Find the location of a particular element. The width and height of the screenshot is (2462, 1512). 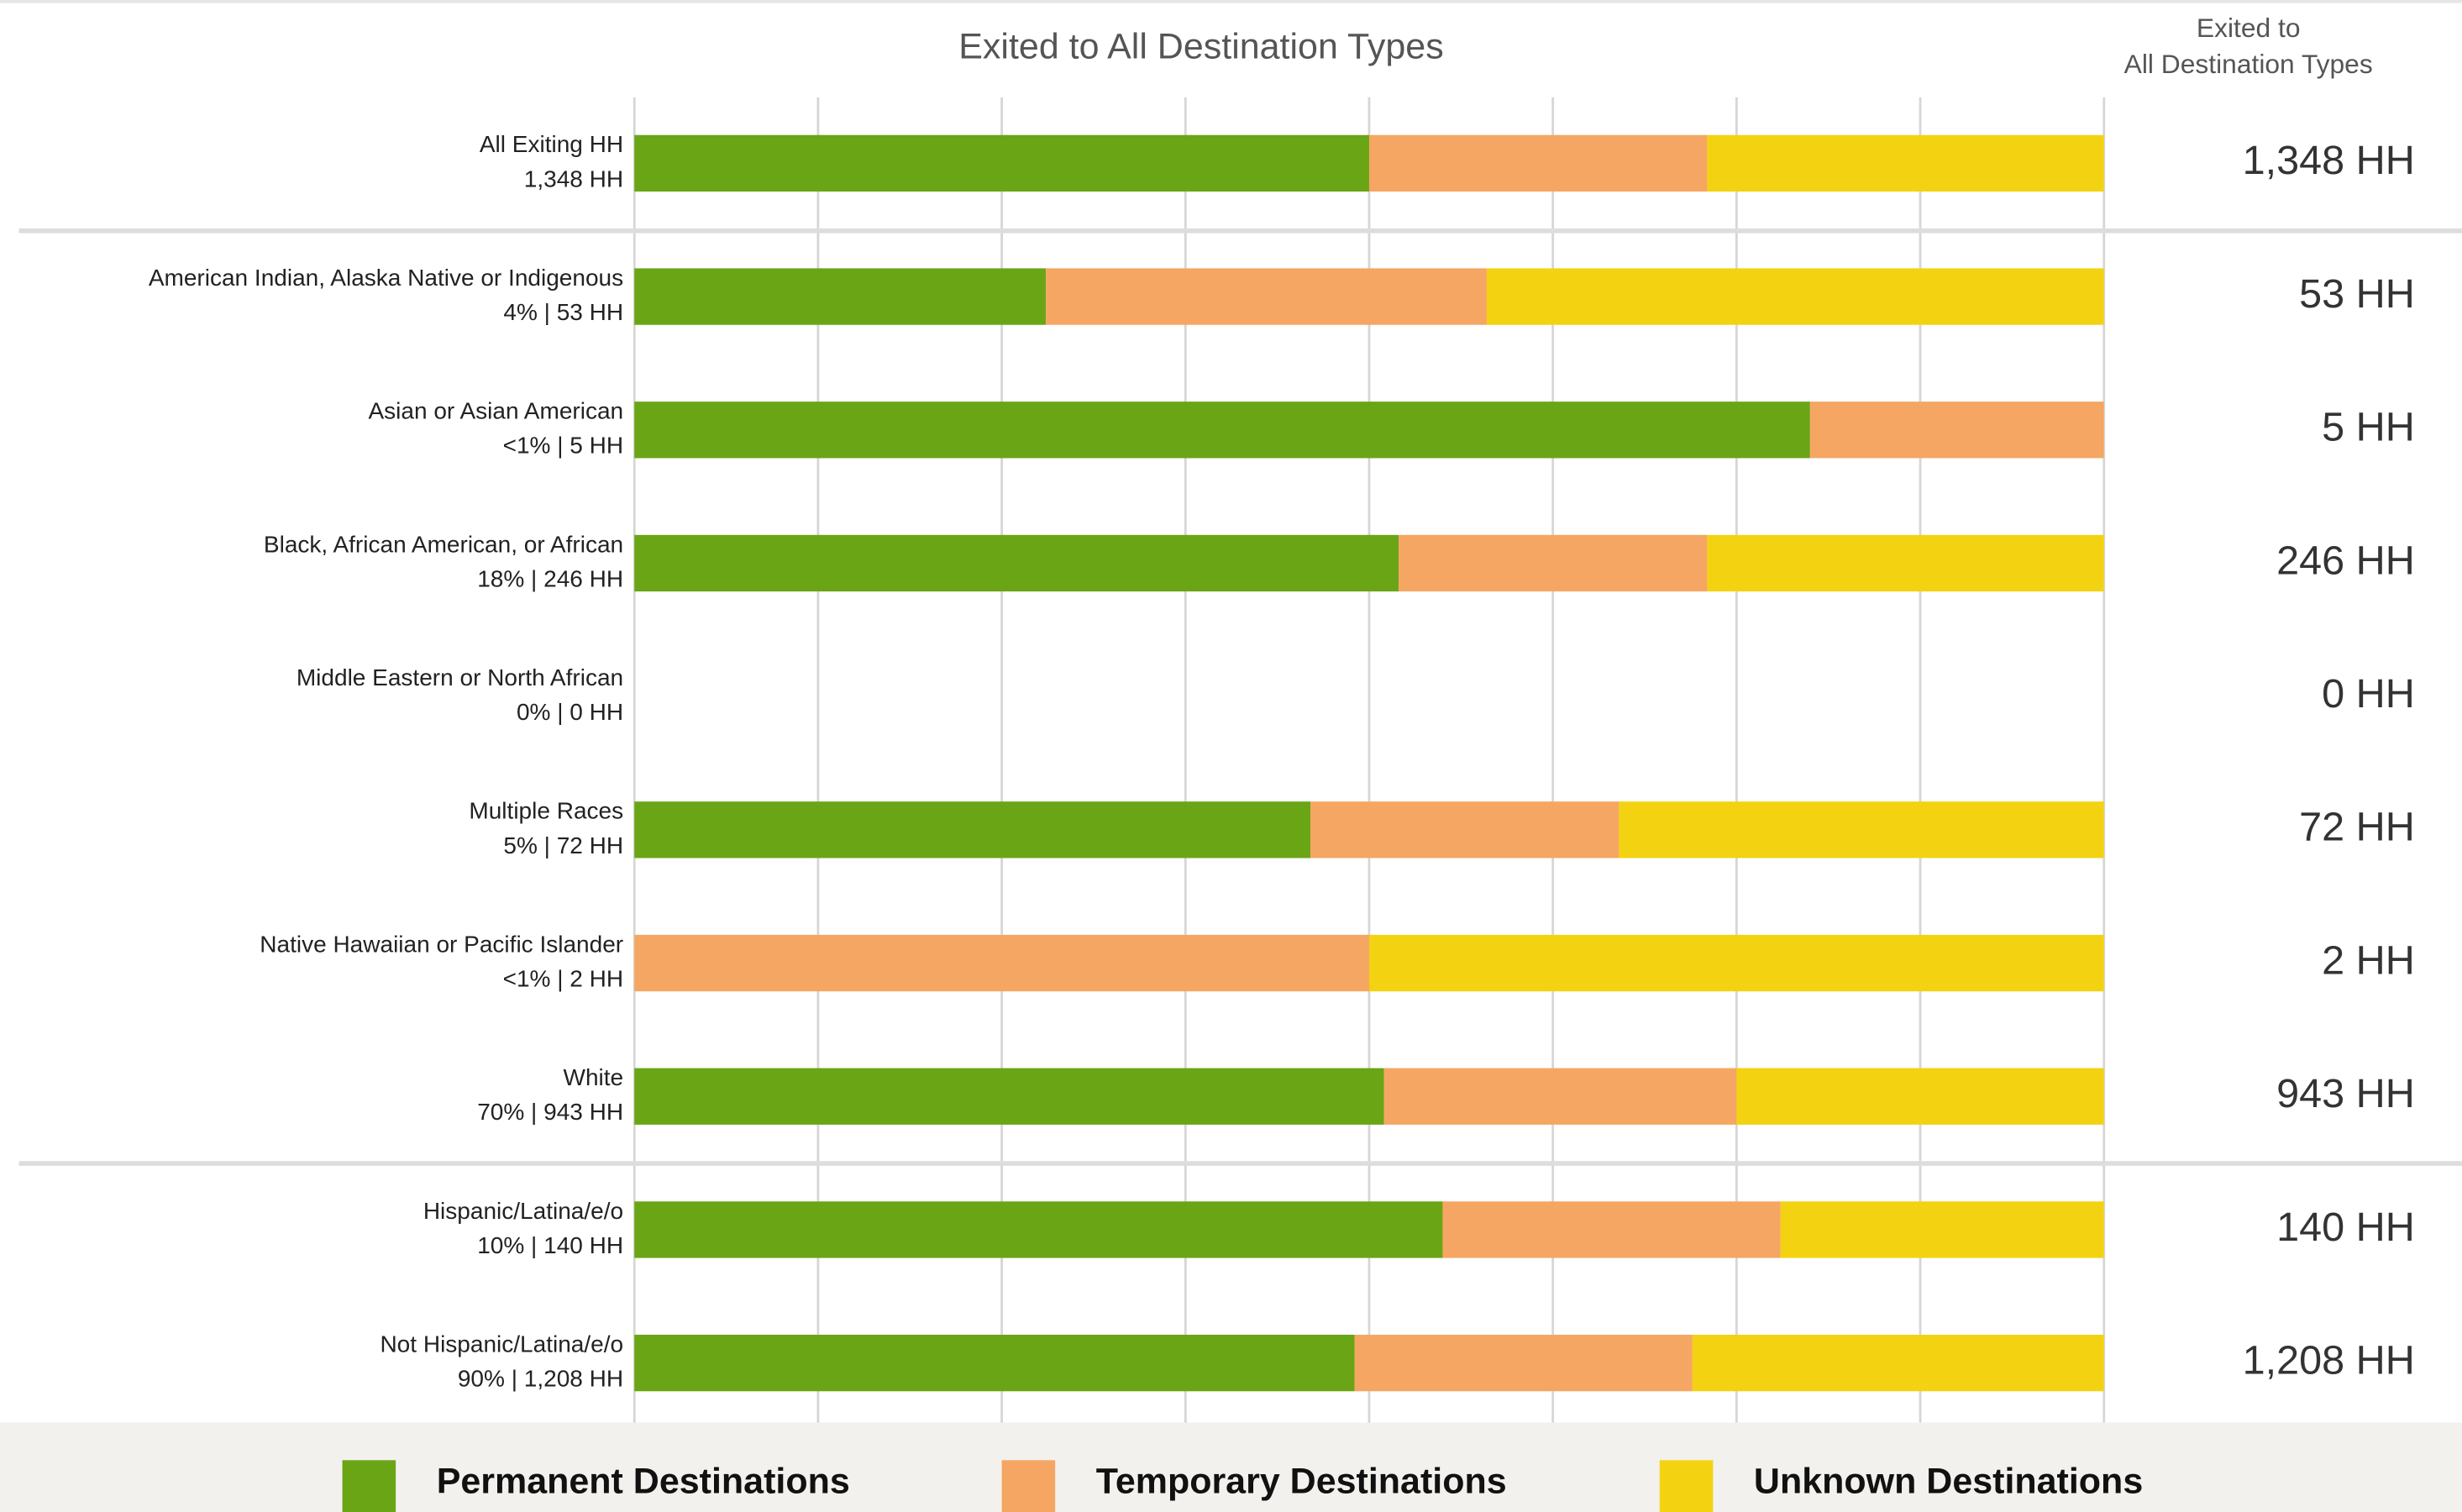

legend-background is located at coordinates (1231, 1467).